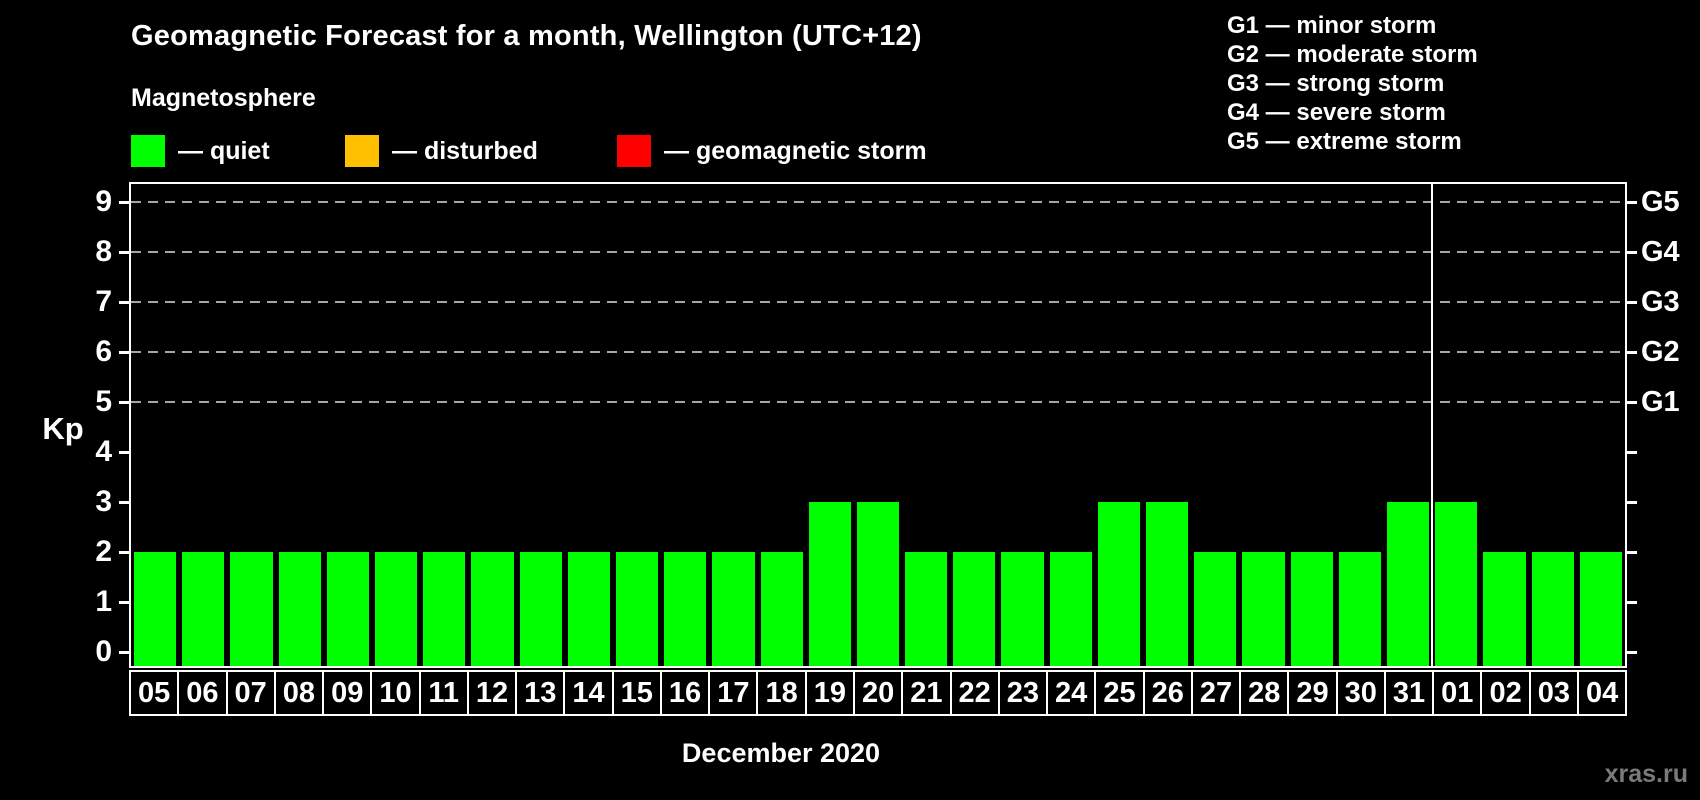 The height and width of the screenshot is (800, 1700). Describe the element at coordinates (780, 693) in the screenshot. I see `x-axis-day-18: 18` at that location.